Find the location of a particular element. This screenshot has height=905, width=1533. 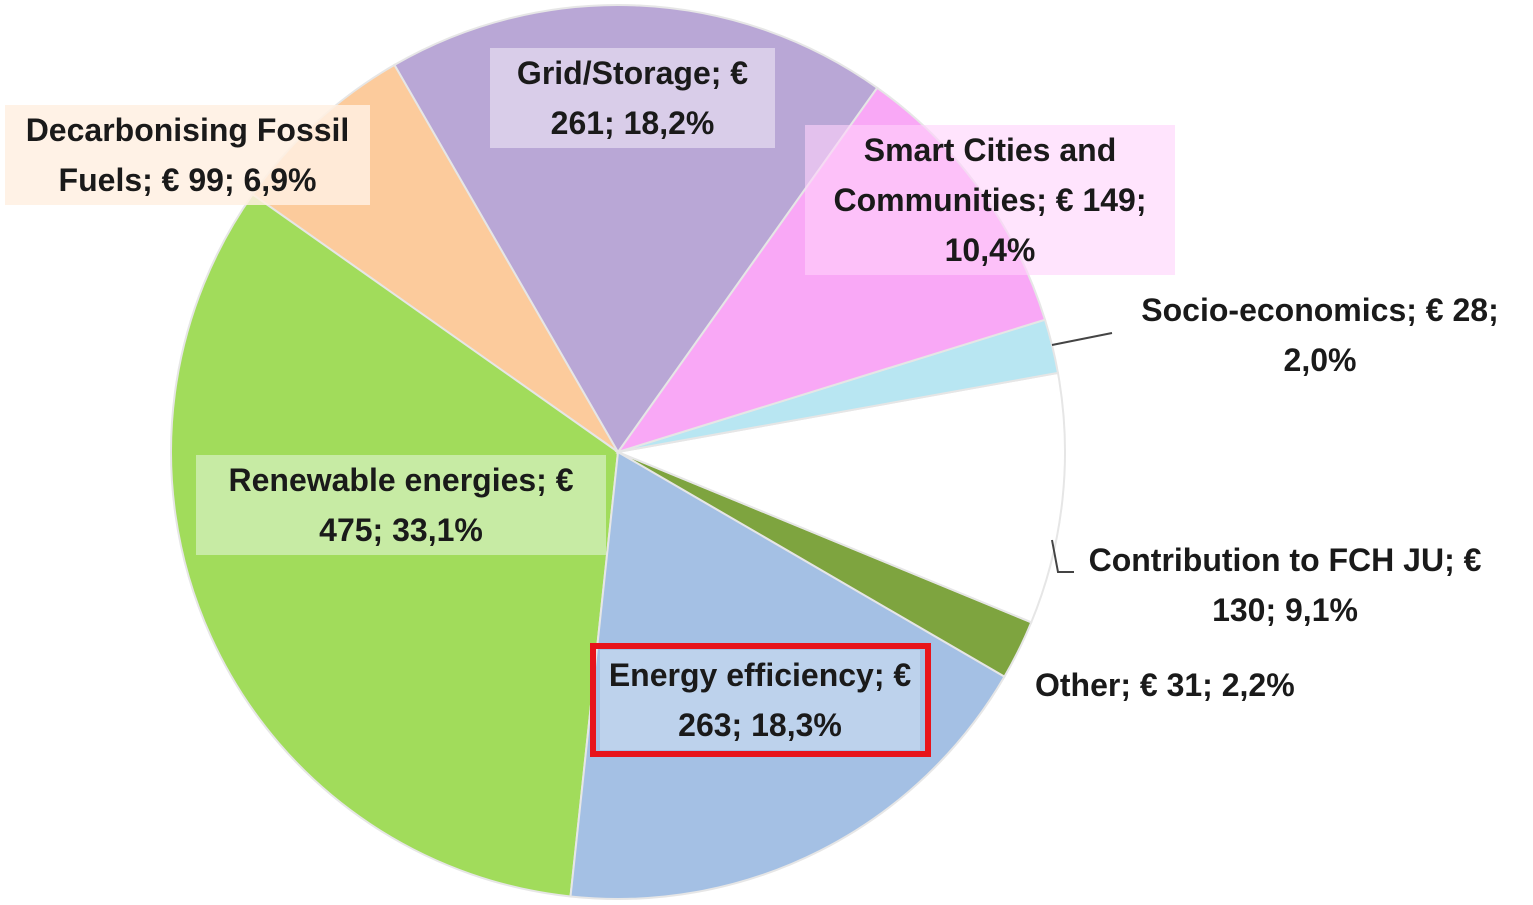

data-label: Grid/Storage; € 261; 18,2% is located at coordinates (632, 98).